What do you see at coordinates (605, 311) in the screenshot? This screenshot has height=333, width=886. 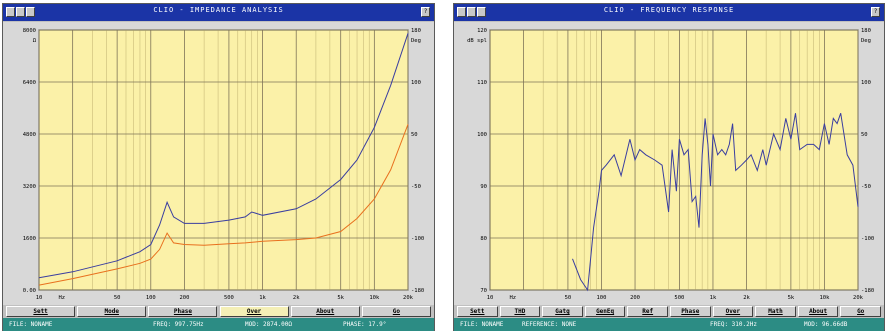 I see `geneq-button: GenEq` at bounding box center [605, 311].